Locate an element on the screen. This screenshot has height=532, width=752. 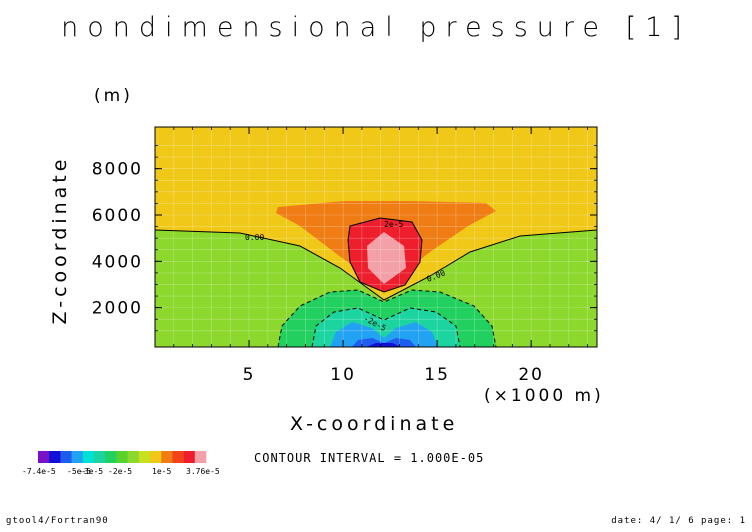
y-axis-unit: (m) is located at coordinates (113, 96).